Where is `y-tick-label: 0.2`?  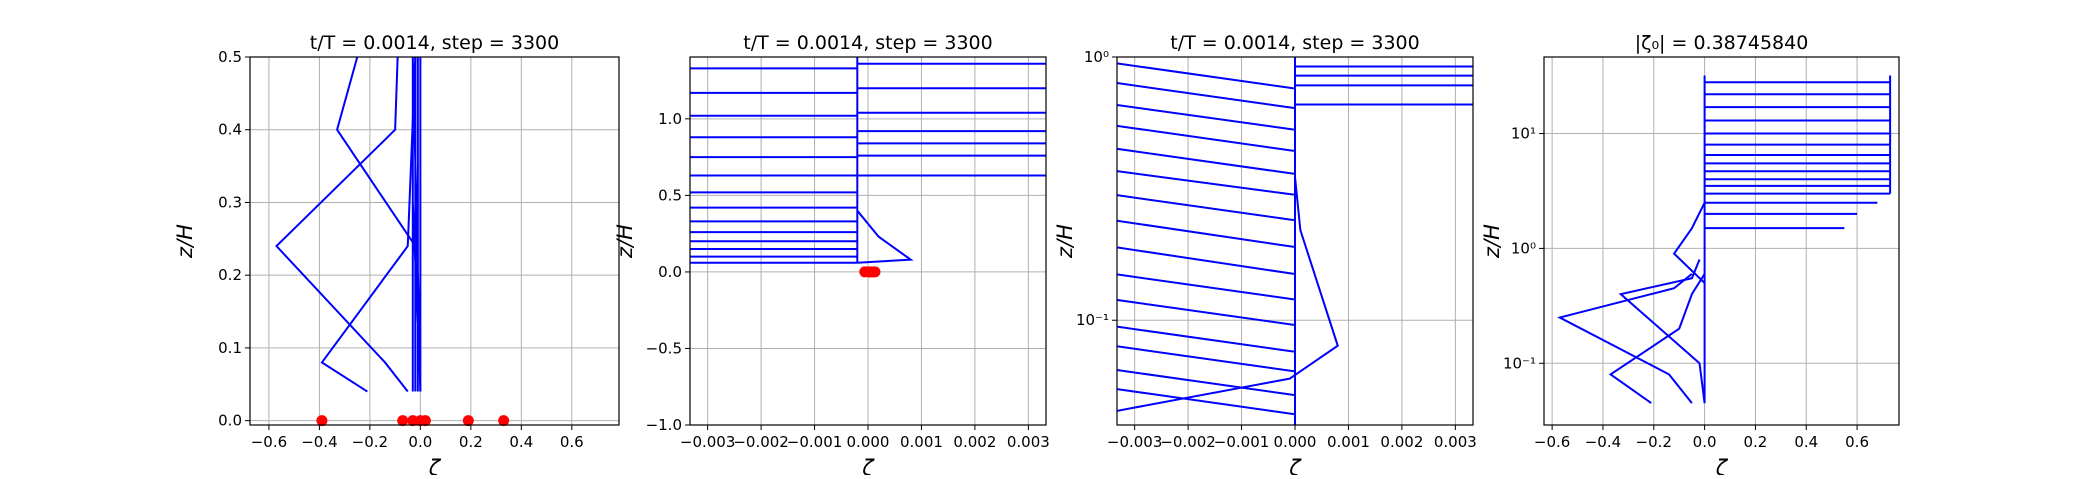 y-tick-label: 0.2 is located at coordinates (230, 275).